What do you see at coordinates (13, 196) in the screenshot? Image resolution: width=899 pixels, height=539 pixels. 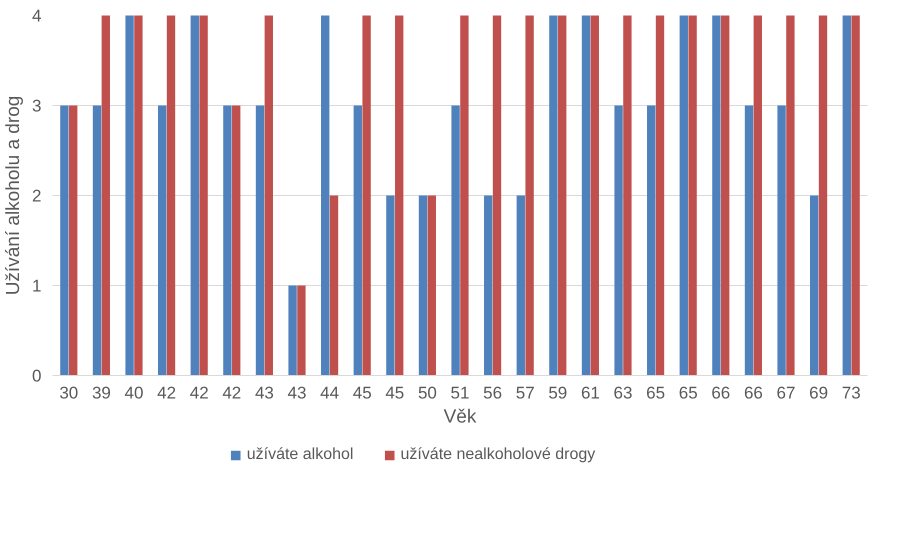 I see `y-axis-title: Užívání alkoholu a drog` at bounding box center [13, 196].